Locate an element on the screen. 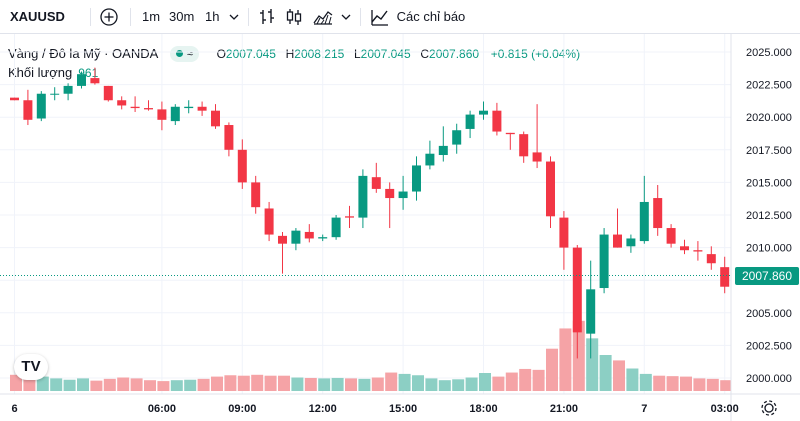 This screenshot has height=421, width=800. tradingview-logo-icon: TV is located at coordinates (31, 367).